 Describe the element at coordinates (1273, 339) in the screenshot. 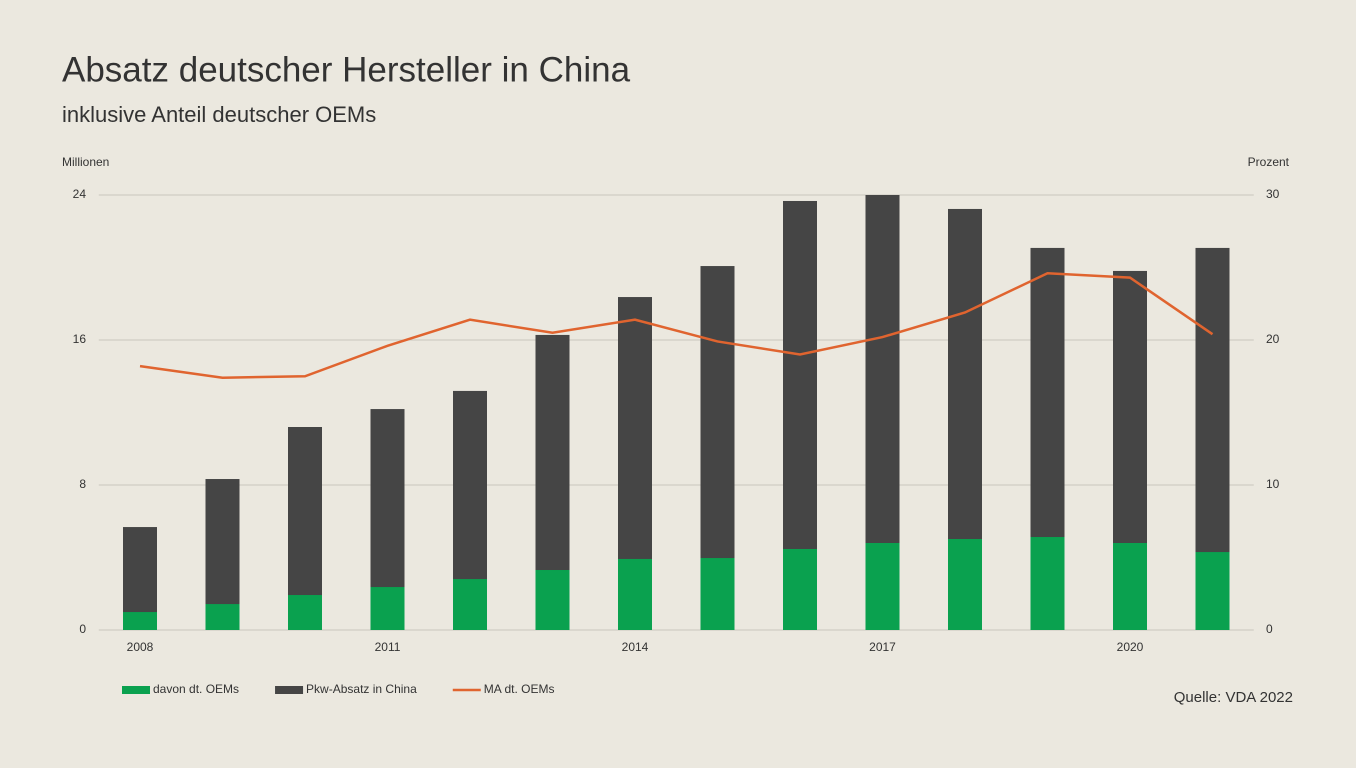

I see `y2-tick-label: 20` at that location.